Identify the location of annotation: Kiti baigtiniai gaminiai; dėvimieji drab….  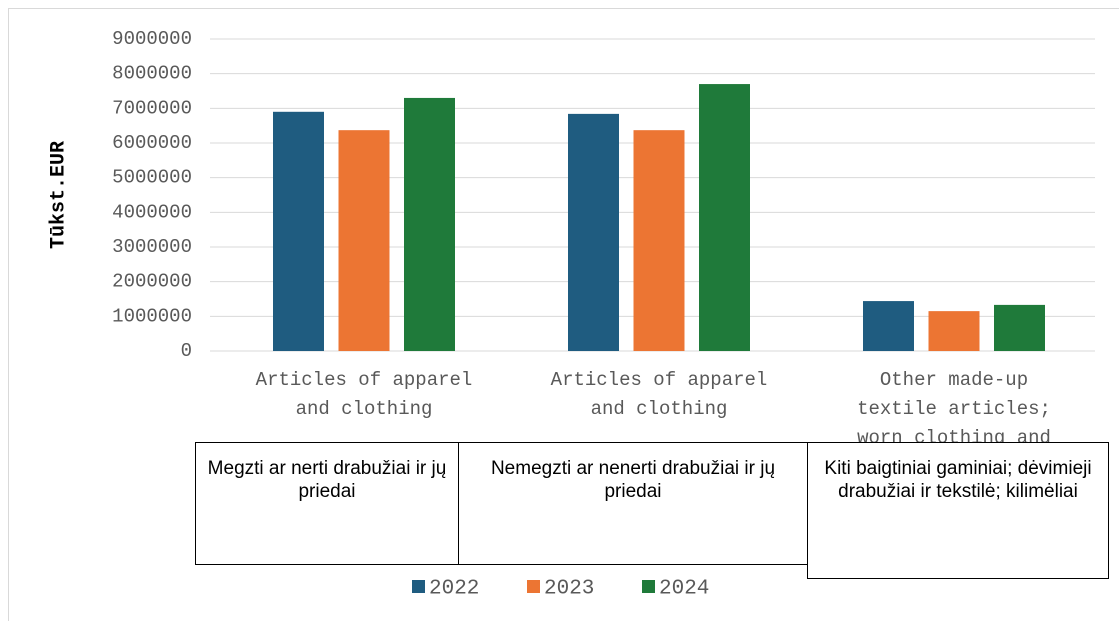
(958, 510).